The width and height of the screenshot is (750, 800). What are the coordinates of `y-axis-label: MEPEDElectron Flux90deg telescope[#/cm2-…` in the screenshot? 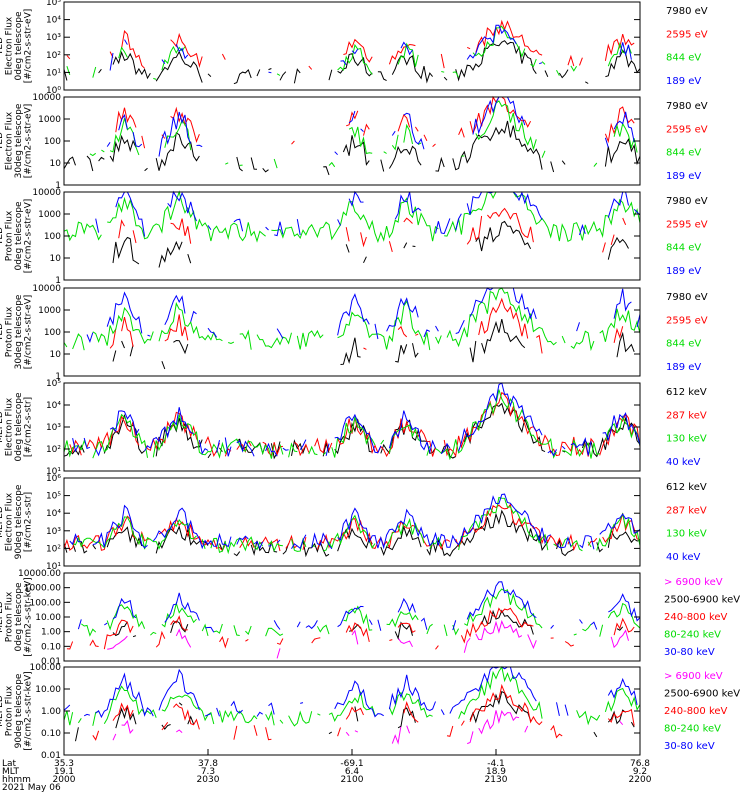 It's located at (17, 521).